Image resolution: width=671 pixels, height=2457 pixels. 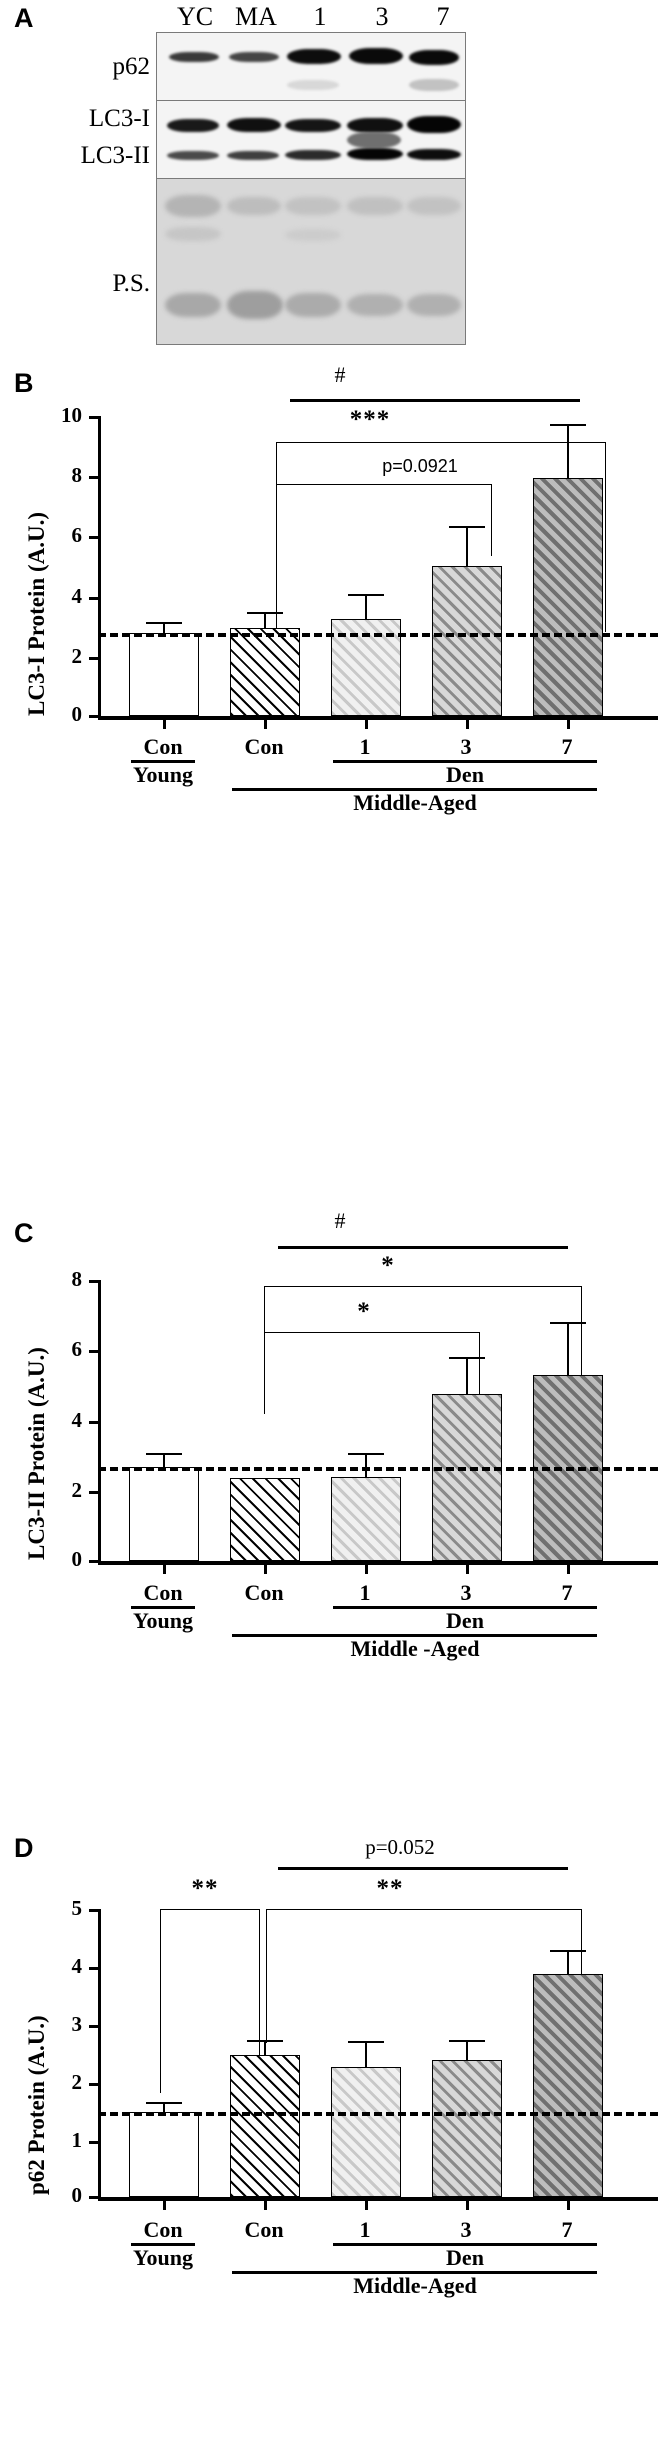 I want to click on blot-band-p62-yc, so click(x=194, y=57).